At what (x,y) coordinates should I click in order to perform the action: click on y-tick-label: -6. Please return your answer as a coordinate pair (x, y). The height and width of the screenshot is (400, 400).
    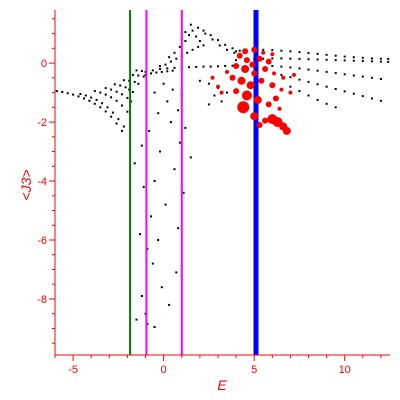
    Looking at the image, I should click on (42, 241).